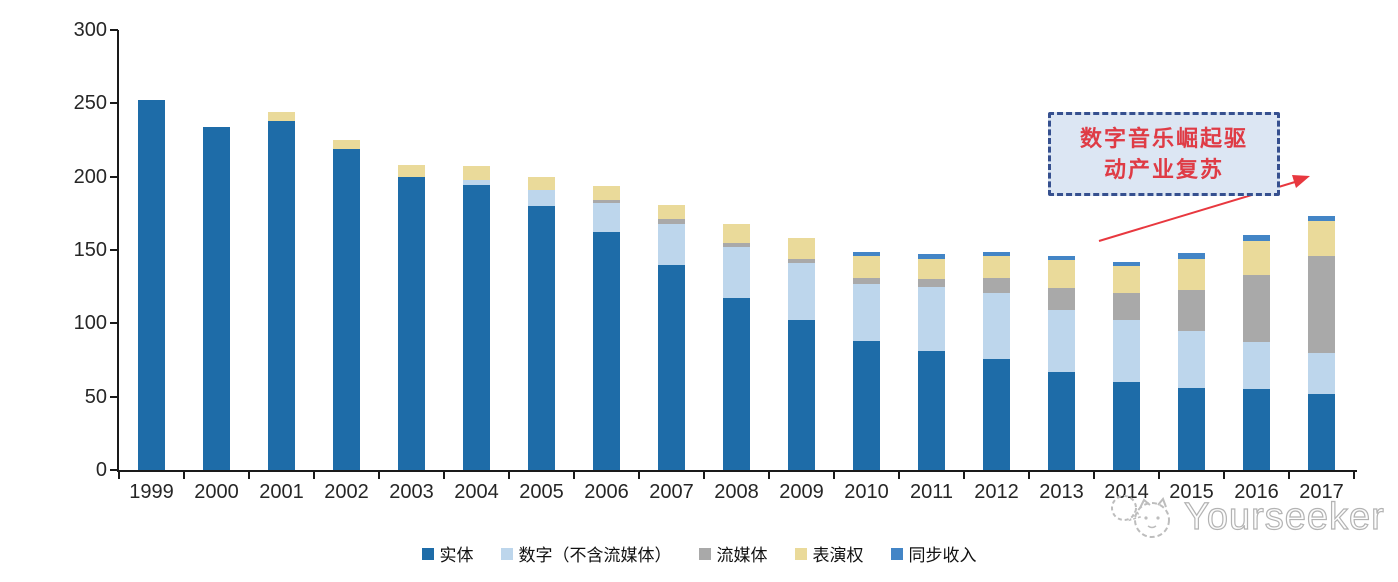 The width and height of the screenshot is (1398, 582). I want to click on x-tick-label: 2017, so click(1321, 492).